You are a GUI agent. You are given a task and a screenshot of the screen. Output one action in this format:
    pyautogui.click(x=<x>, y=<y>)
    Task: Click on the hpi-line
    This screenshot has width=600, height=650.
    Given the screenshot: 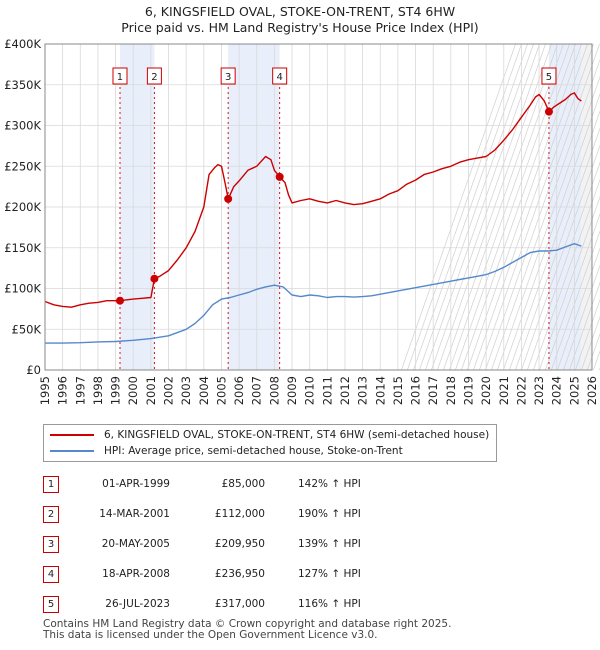 What is the action you would take?
    pyautogui.click(x=313, y=293)
    